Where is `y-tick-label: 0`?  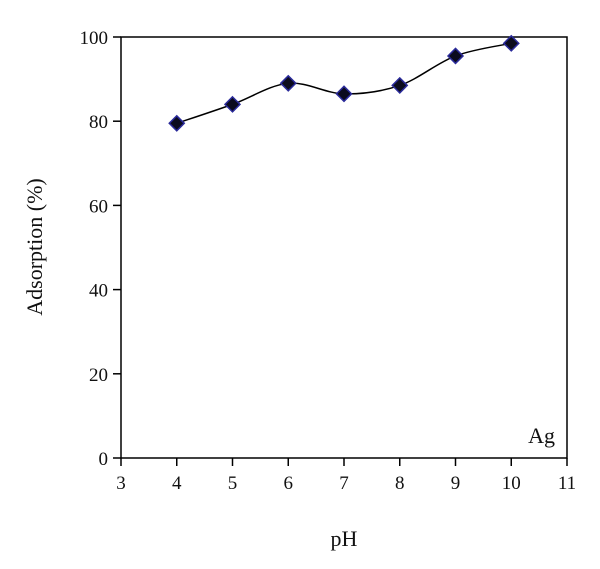
y-tick-label: 0 is located at coordinates (104, 459).